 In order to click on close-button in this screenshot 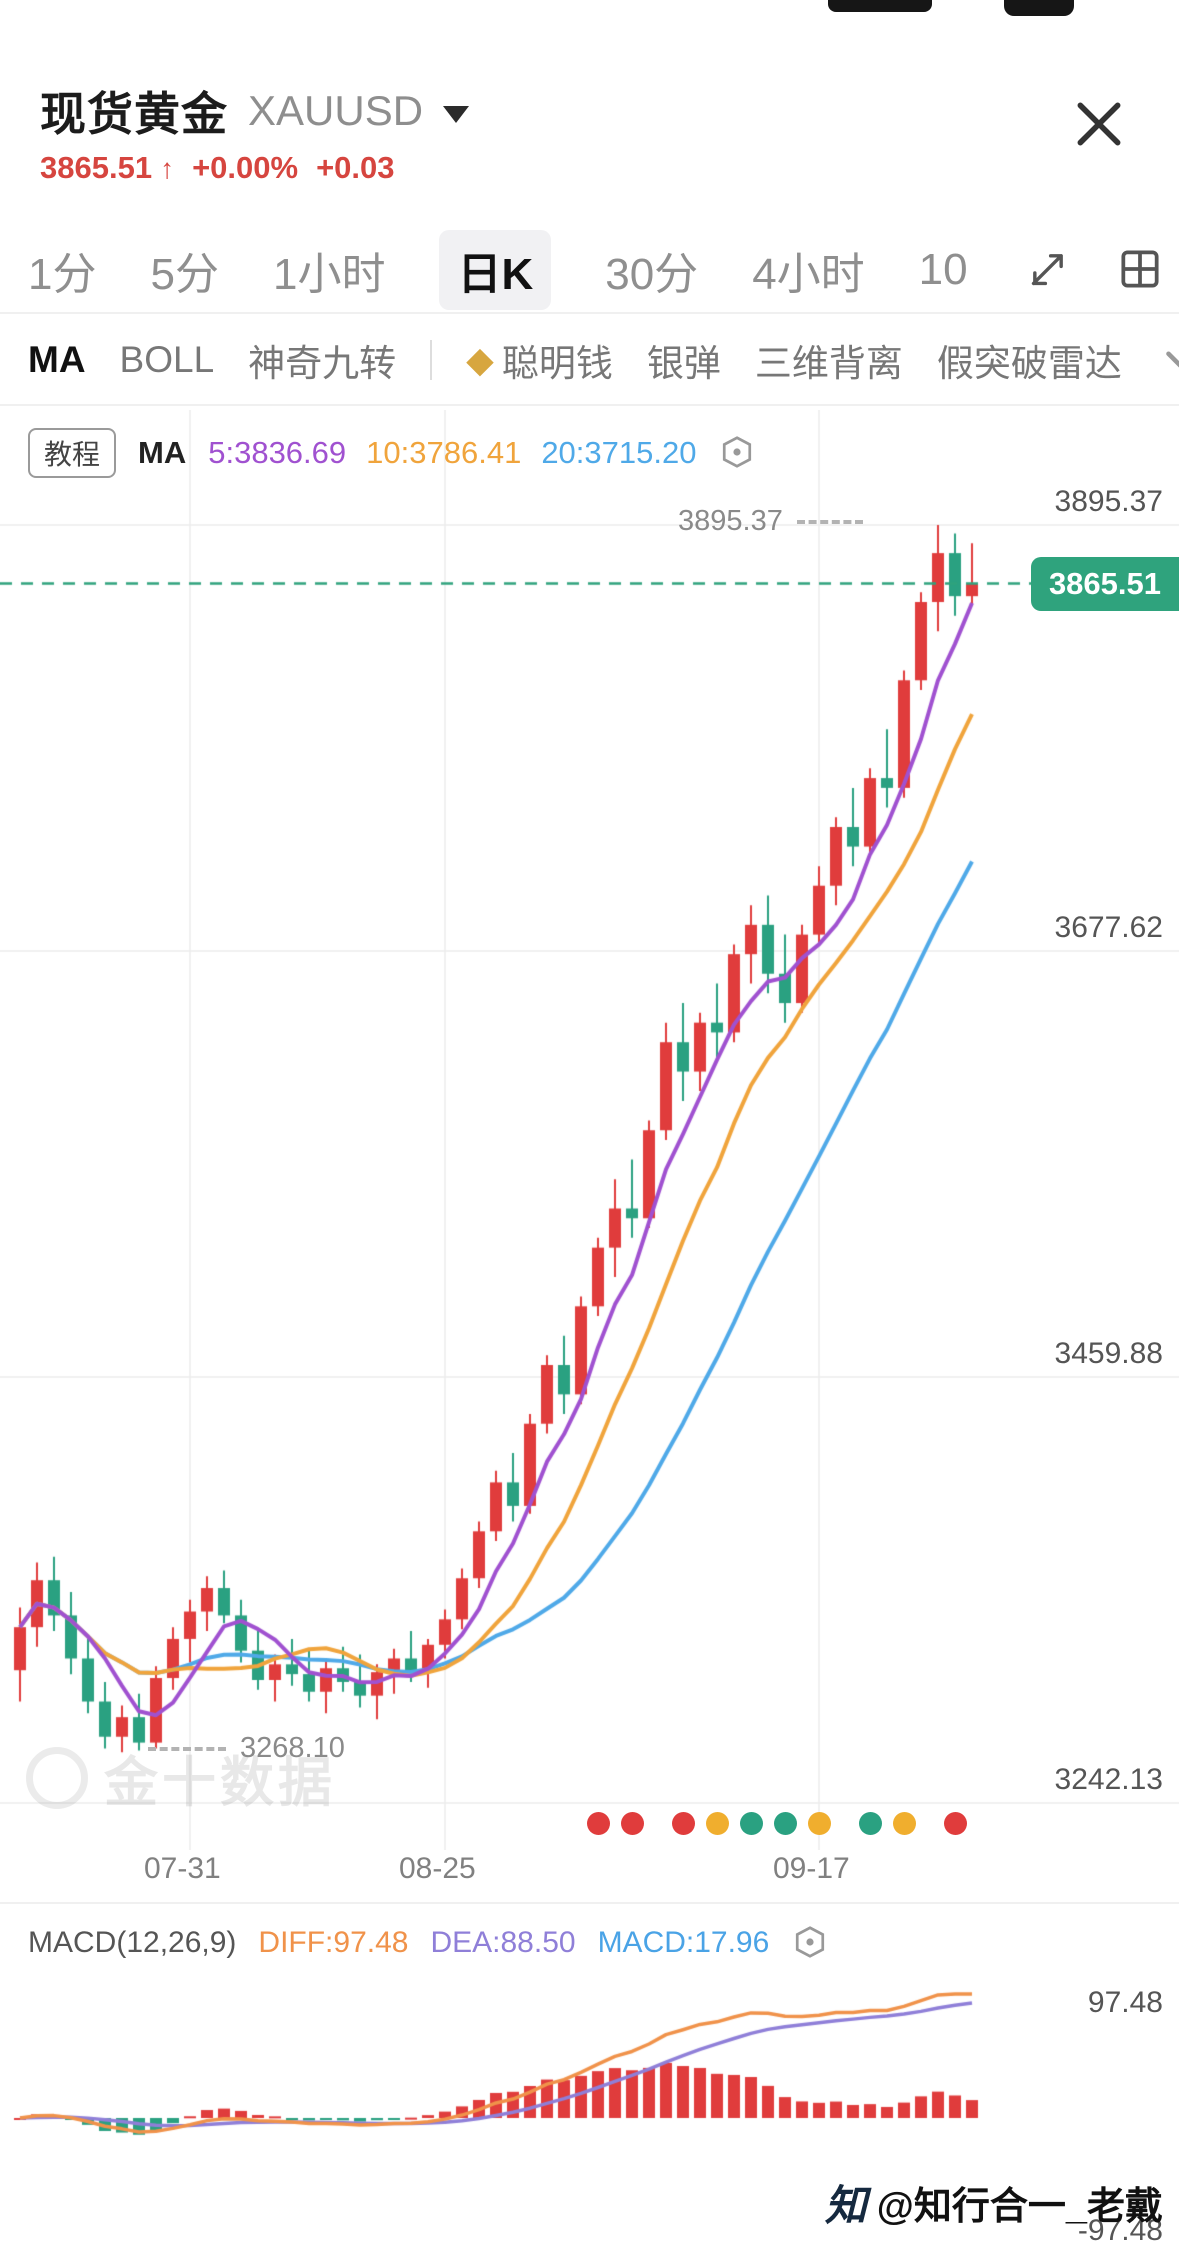, I will do `click(1099, 124)`.